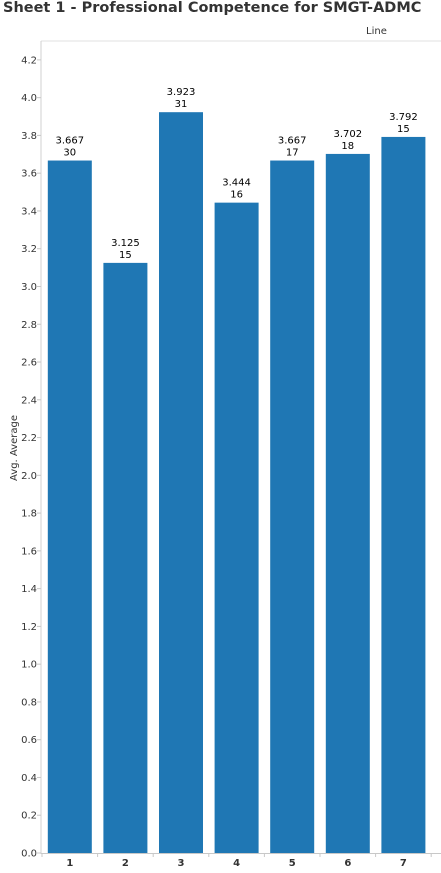  I want to click on bar-value-label: 3.702, so click(347, 134).